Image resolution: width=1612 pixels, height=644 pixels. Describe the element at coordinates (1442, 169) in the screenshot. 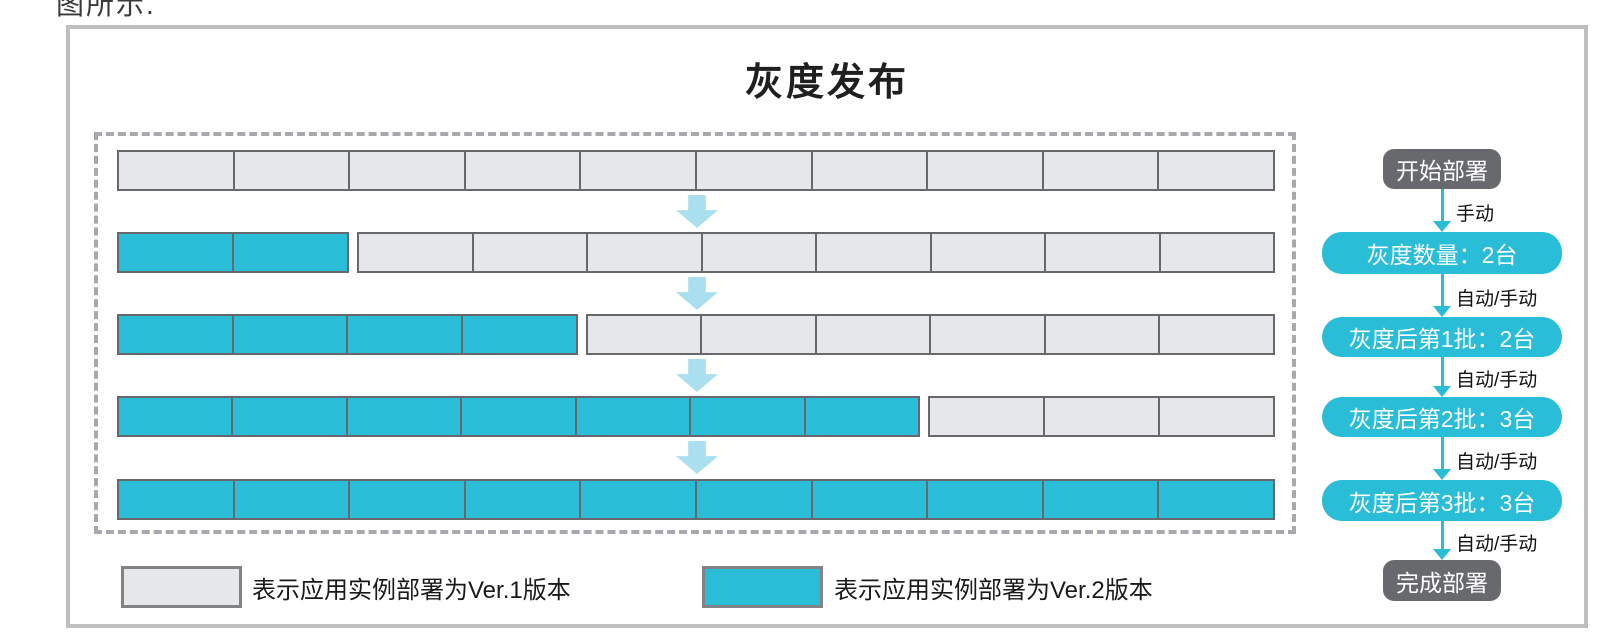

I see `flow-node-start: 开始部署` at that location.